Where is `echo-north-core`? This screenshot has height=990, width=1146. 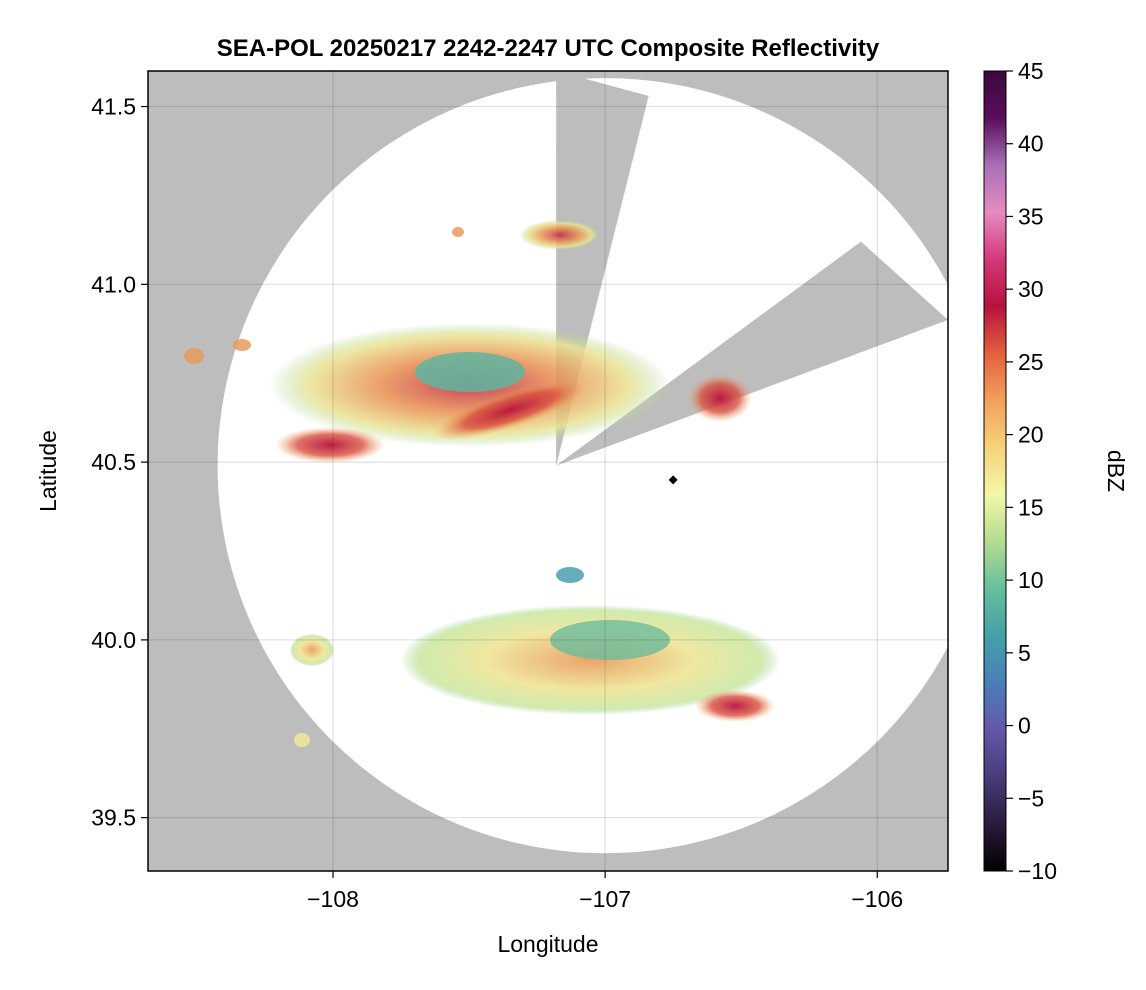 echo-north-core is located at coordinates (510, 410).